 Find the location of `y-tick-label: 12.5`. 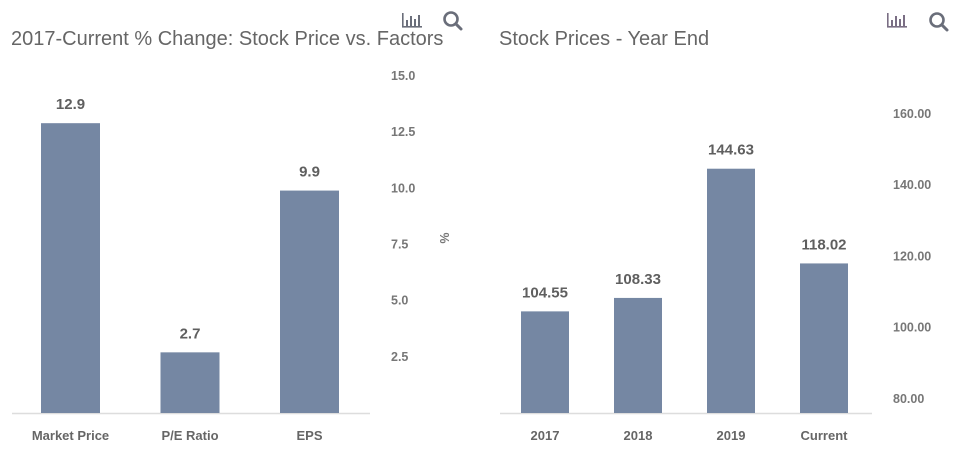

y-tick-label: 12.5 is located at coordinates (403, 132).